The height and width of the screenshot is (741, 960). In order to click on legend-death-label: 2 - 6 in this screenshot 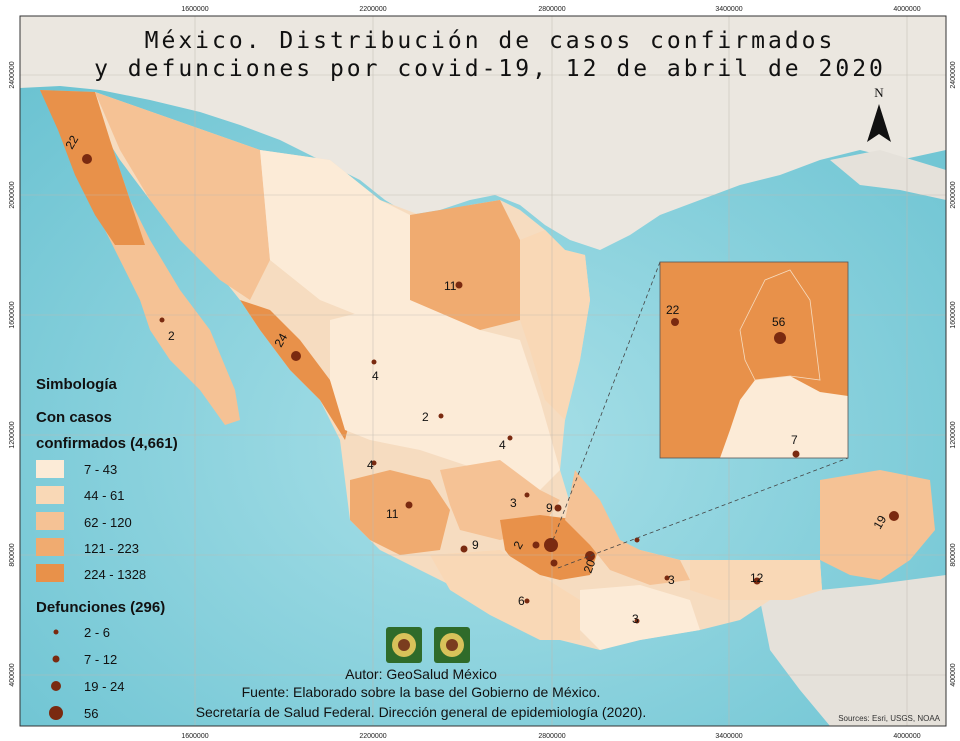, I will do `click(97, 632)`.